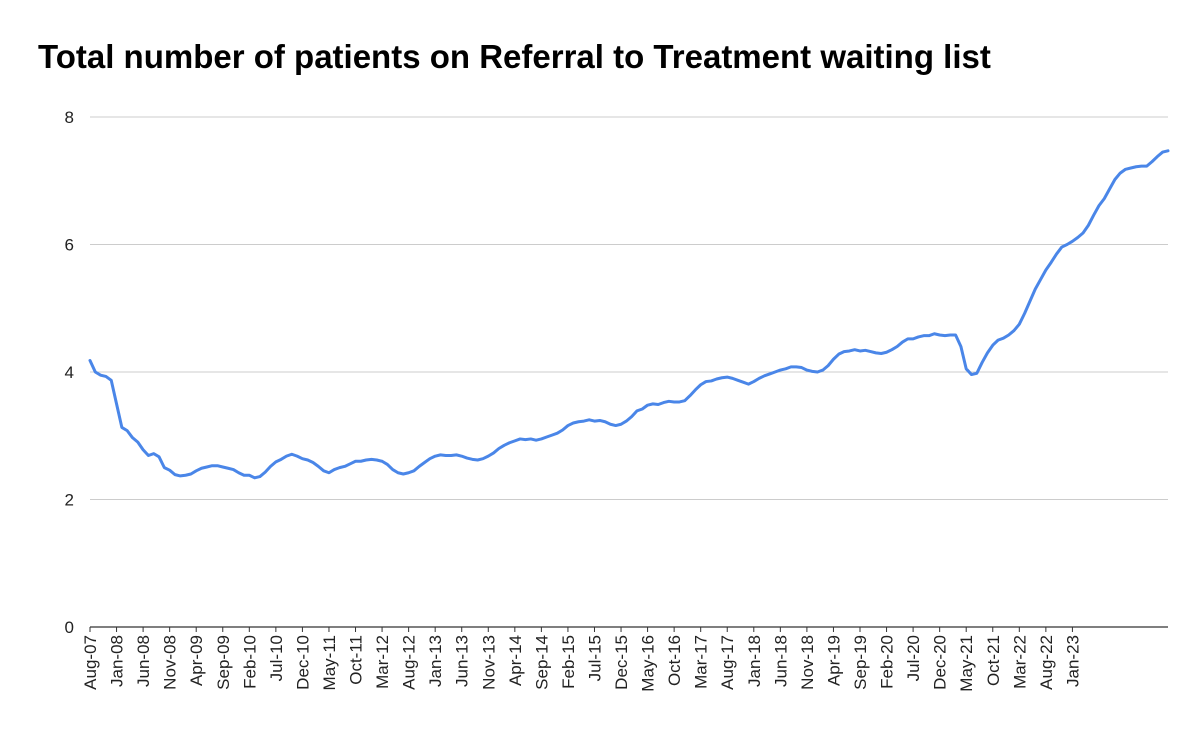 The width and height of the screenshot is (1200, 747). What do you see at coordinates (594, 658) in the screenshot?
I see `x-tick-label: Jul-15` at bounding box center [594, 658].